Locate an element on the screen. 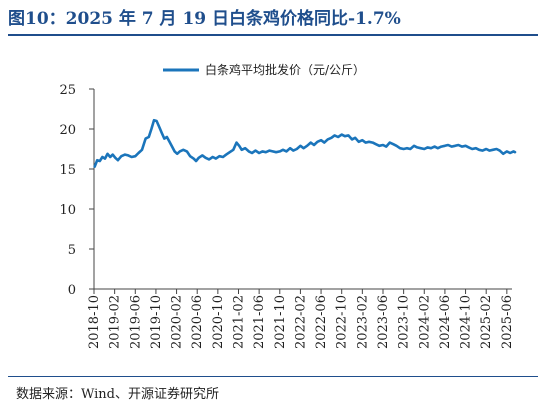  x-tick-label: 2019-02 is located at coordinates (115, 322).